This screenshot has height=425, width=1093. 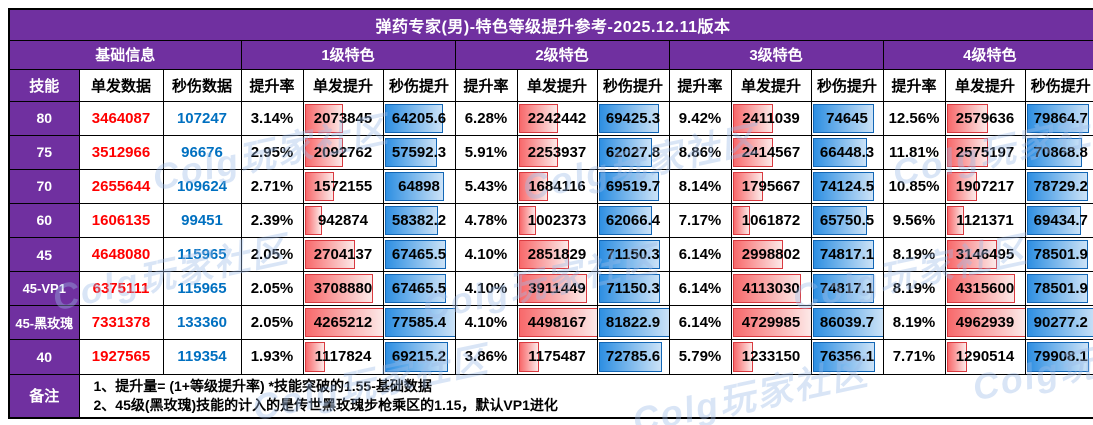 I want to click on dps-increase-value: 62027.8, so click(x=633, y=152).